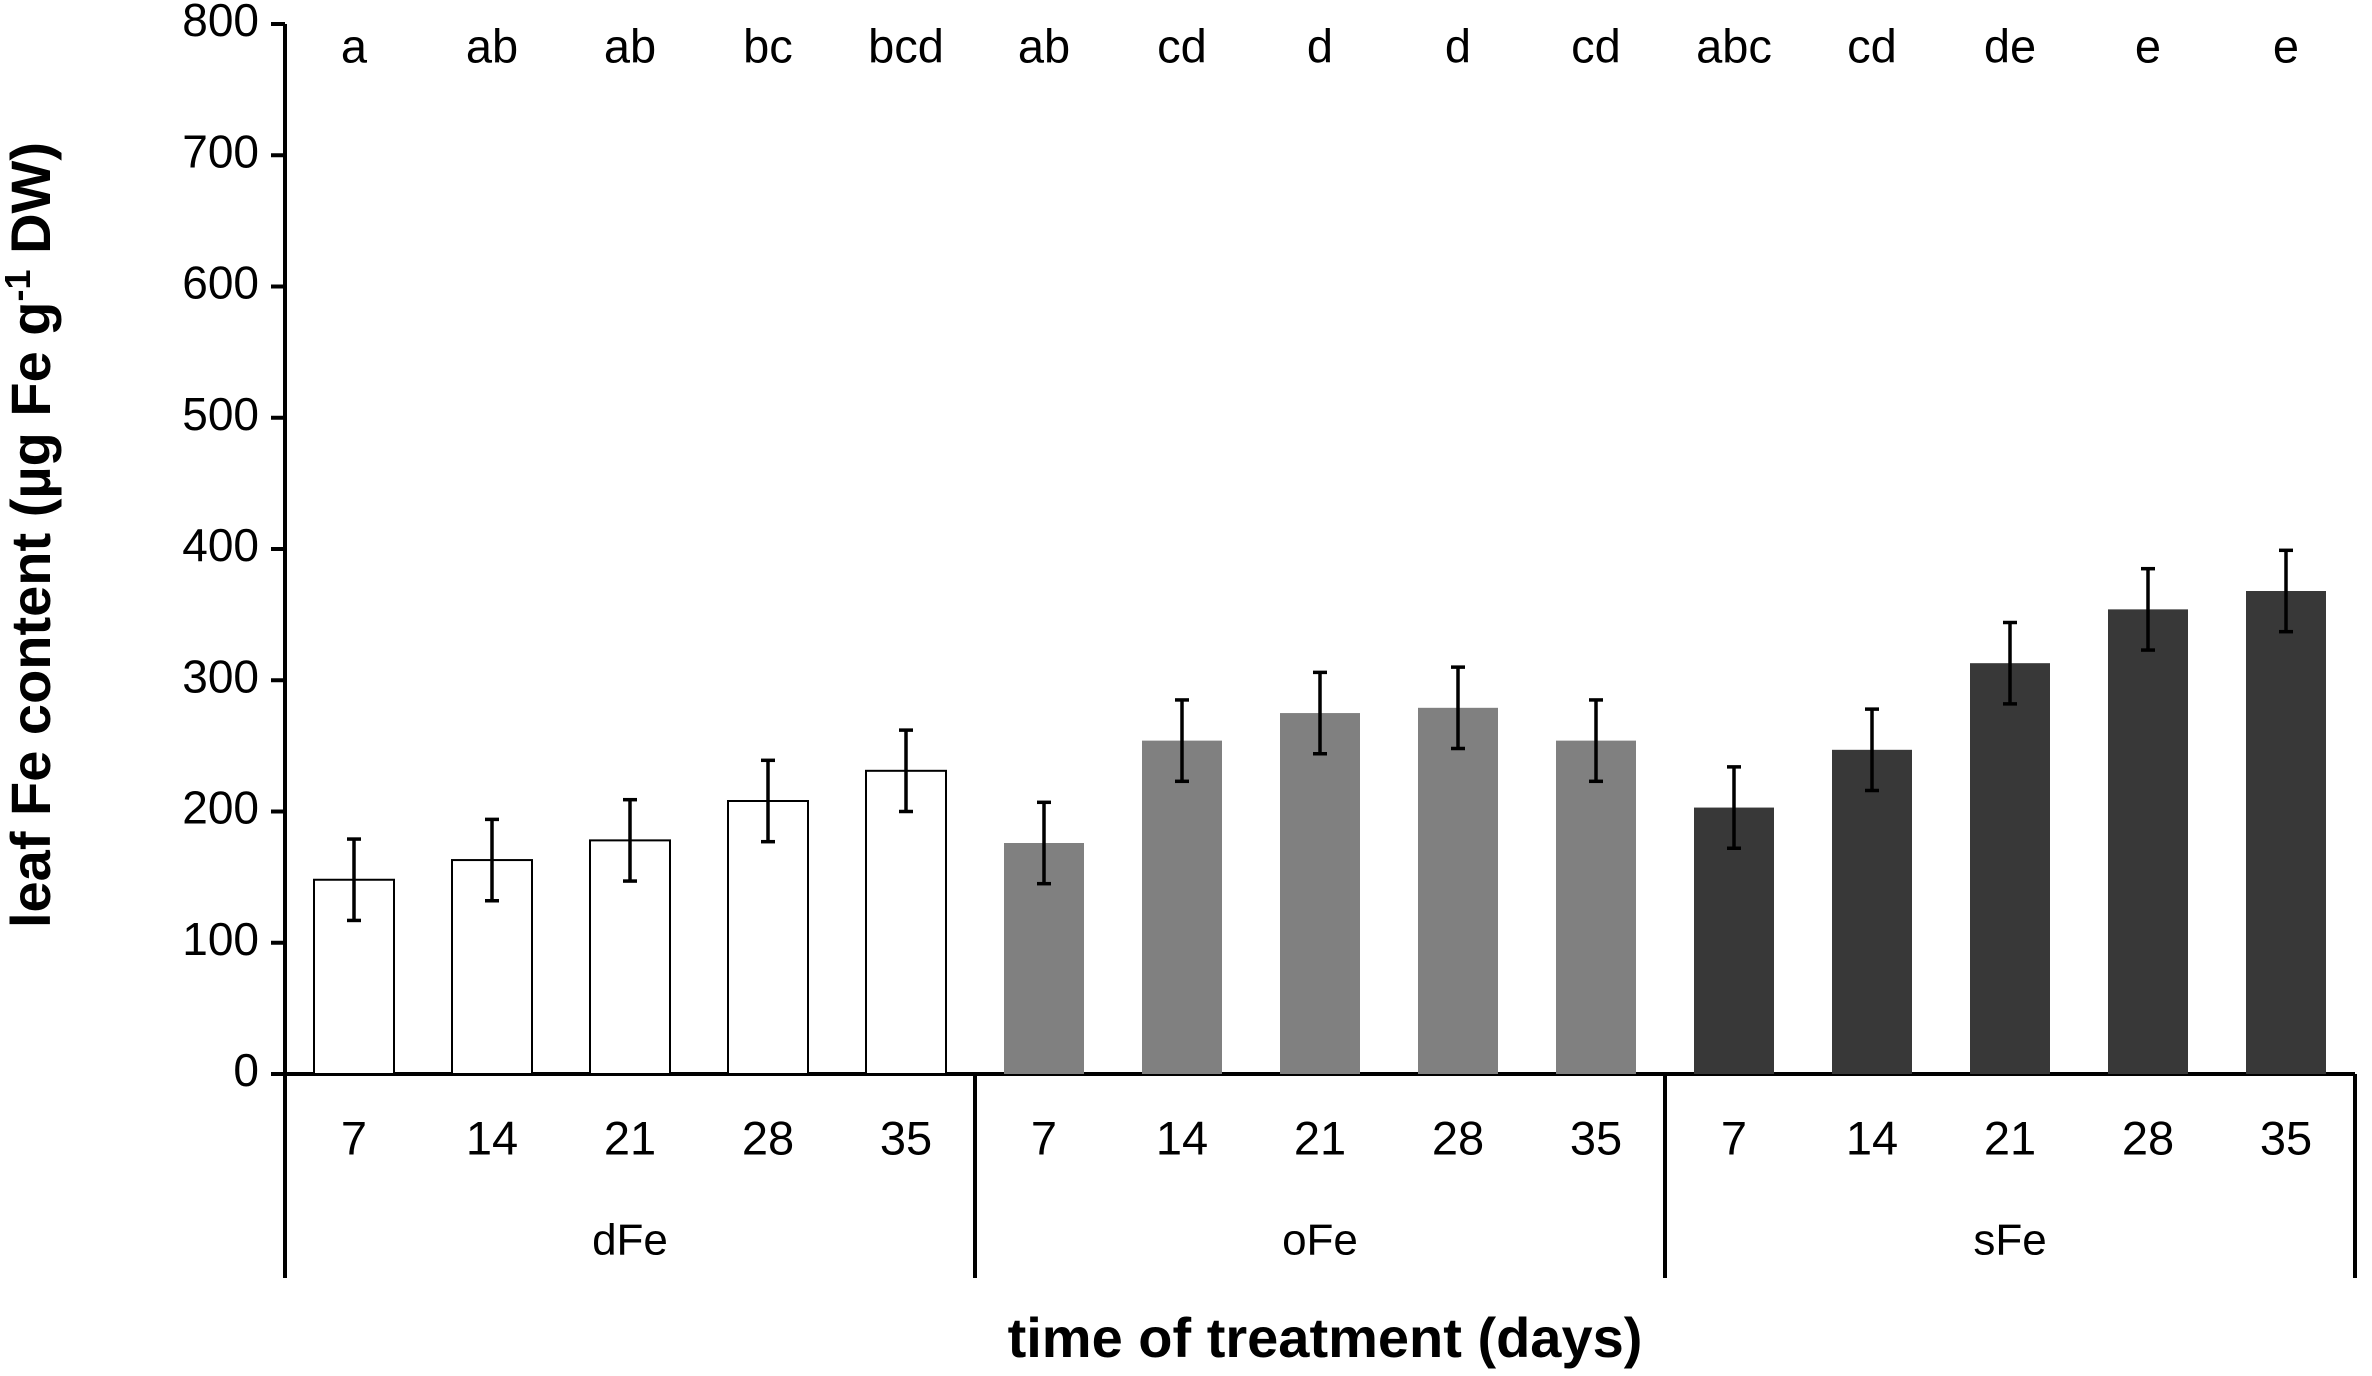  I want to click on y-tick-label: 700, so click(220, 151).